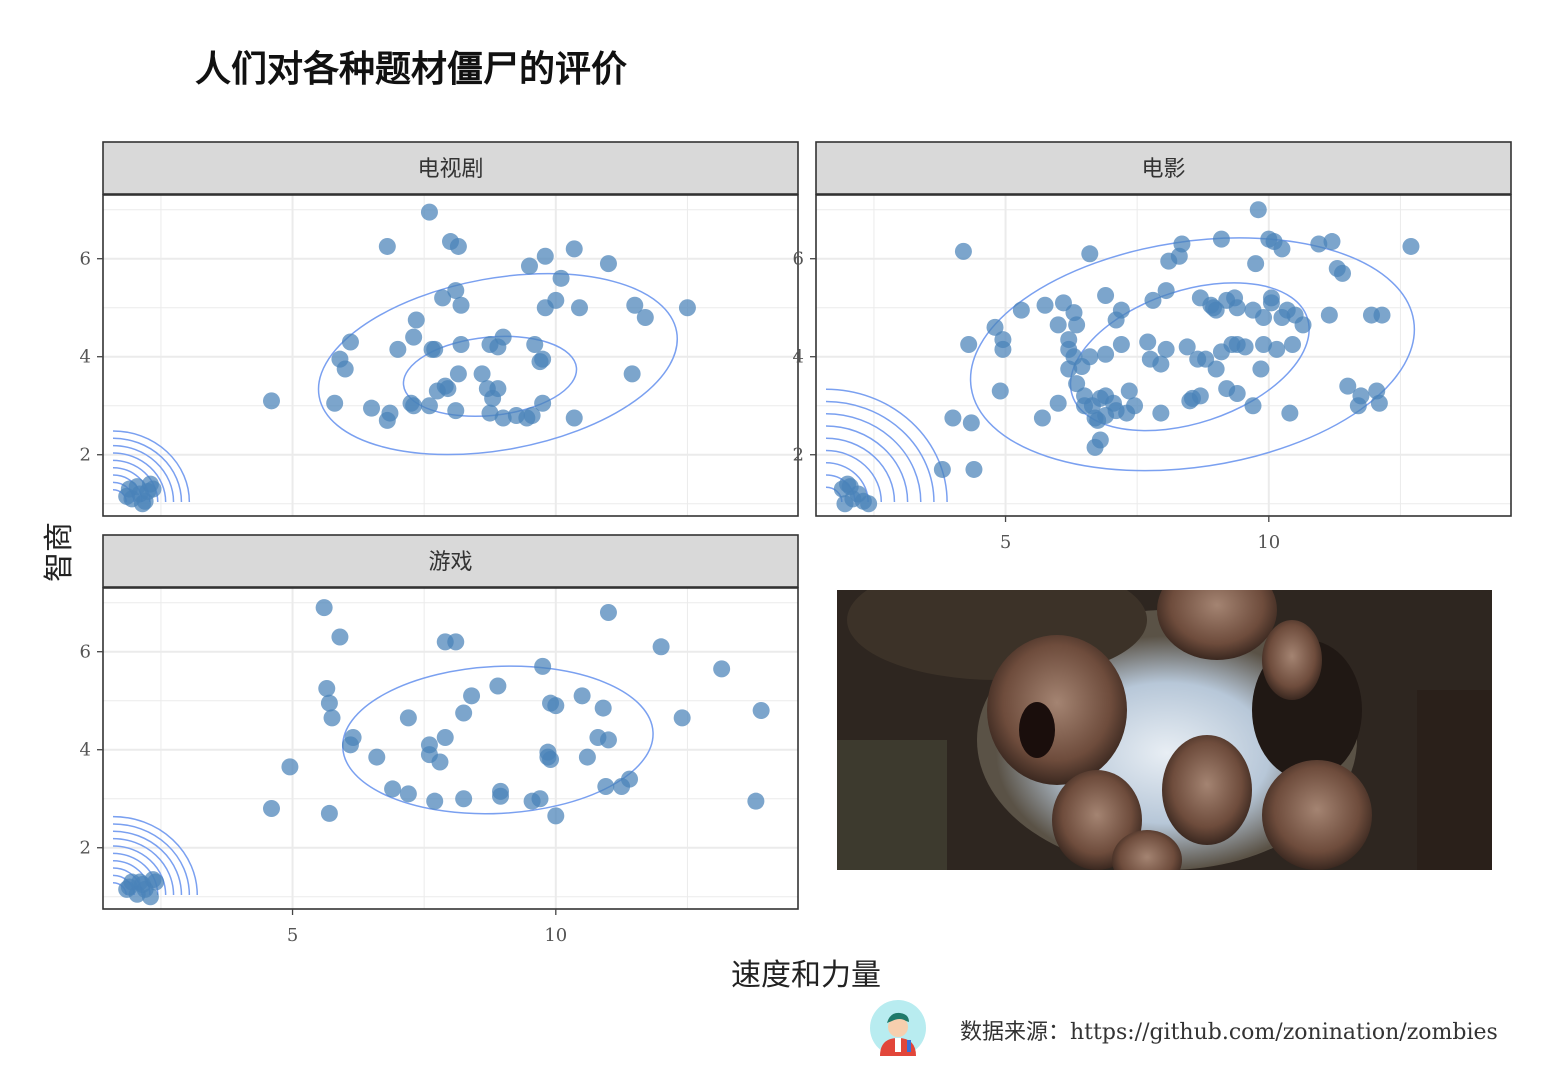 The width and height of the screenshot is (1544, 1074). I want to click on y-tick-label: 4, so click(85, 357).